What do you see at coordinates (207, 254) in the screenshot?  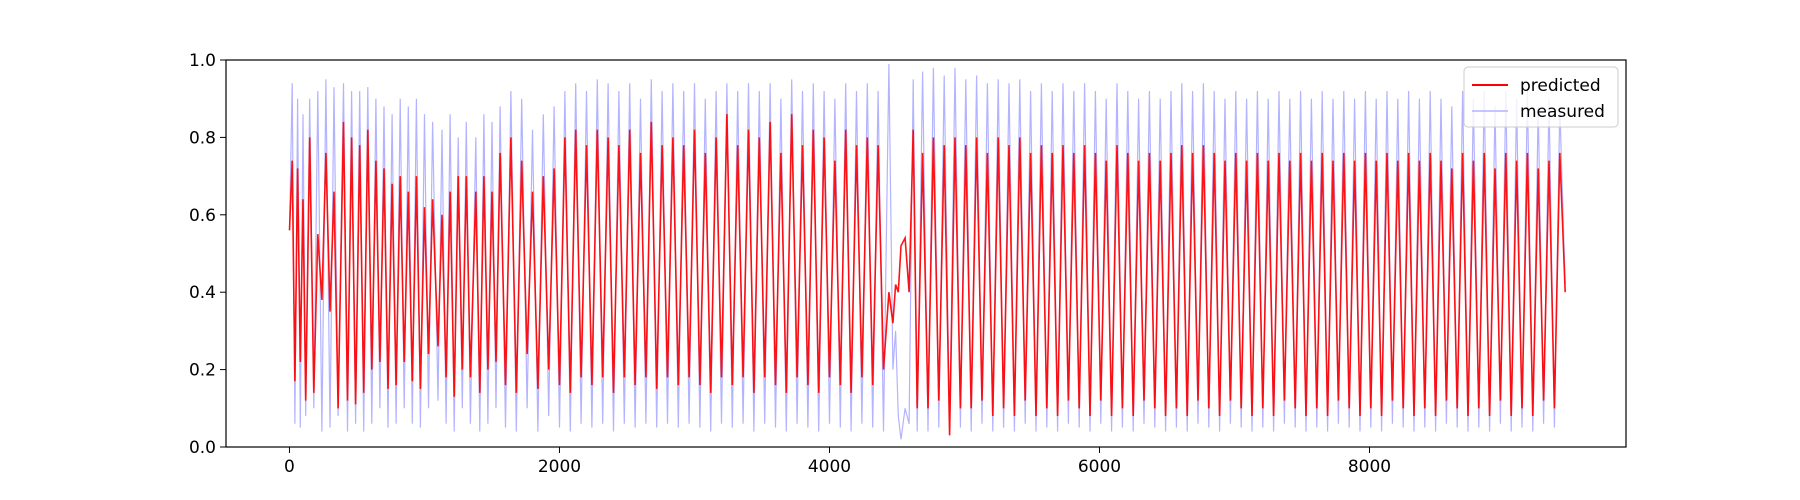 I see `y-axis: 0.0 0.2 0.4 0.6 0.8 1.0` at bounding box center [207, 254].